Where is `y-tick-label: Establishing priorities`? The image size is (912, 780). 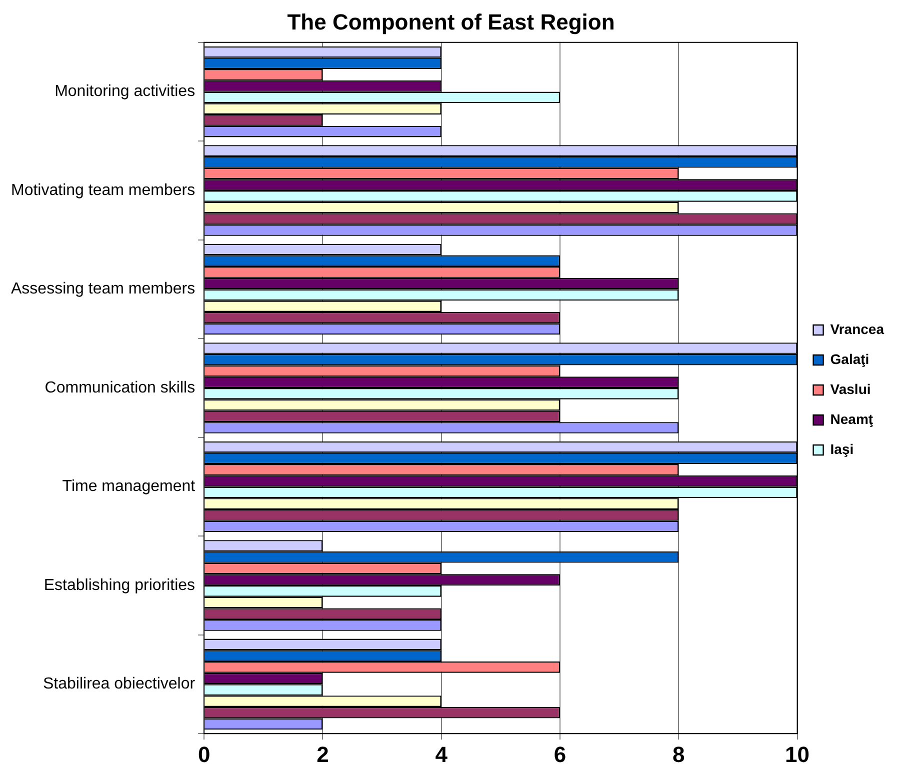
y-tick-label: Establishing priorities is located at coordinates (120, 585).